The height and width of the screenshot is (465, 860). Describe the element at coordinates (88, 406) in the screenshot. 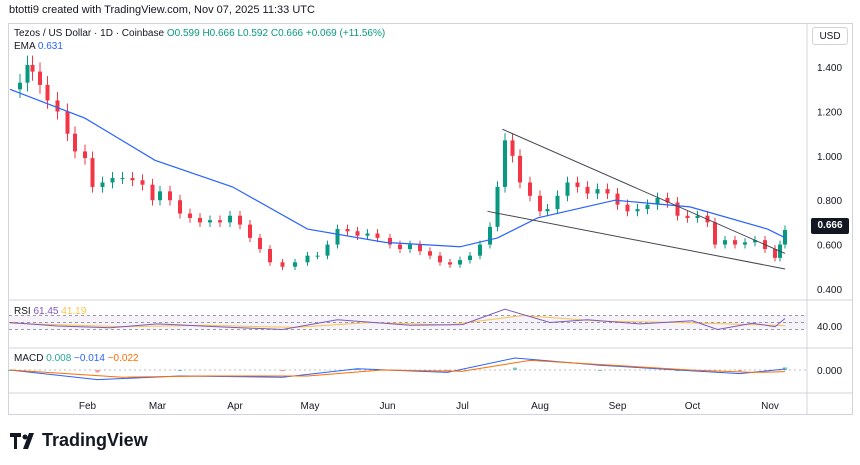

I see `x-tick-label: Feb` at that location.